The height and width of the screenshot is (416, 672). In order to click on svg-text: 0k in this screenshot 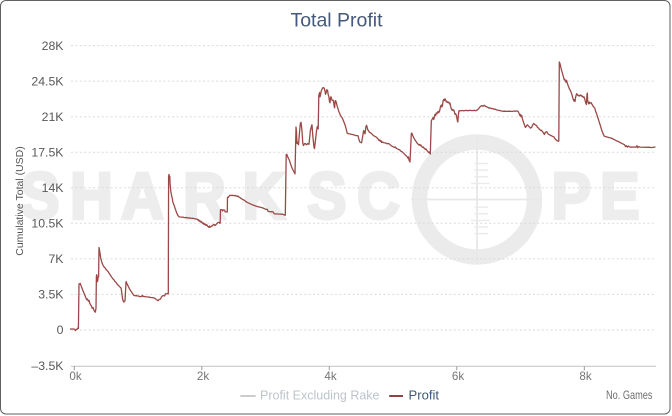, I will do `click(75, 376)`.